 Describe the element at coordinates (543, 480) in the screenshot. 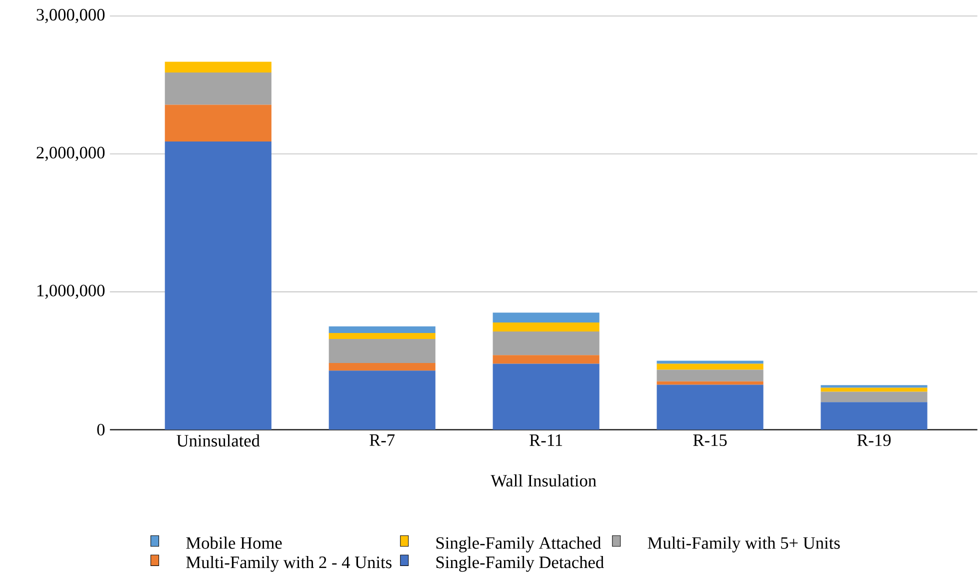

I see `x-axis-title: Wall Insulation` at that location.